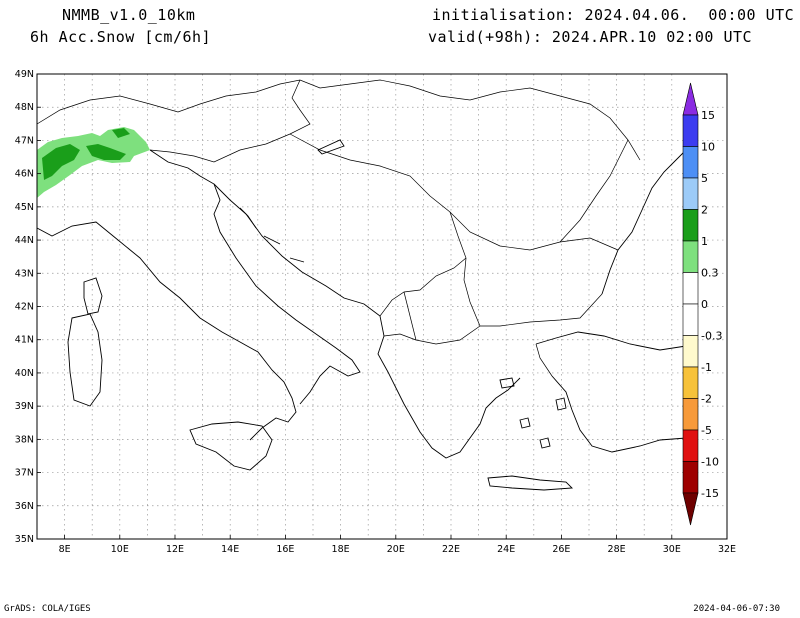 The height and width of the screenshot is (618, 800). What do you see at coordinates (706, 367) in the screenshot?
I see `colorbar-label: -1` at bounding box center [706, 367].